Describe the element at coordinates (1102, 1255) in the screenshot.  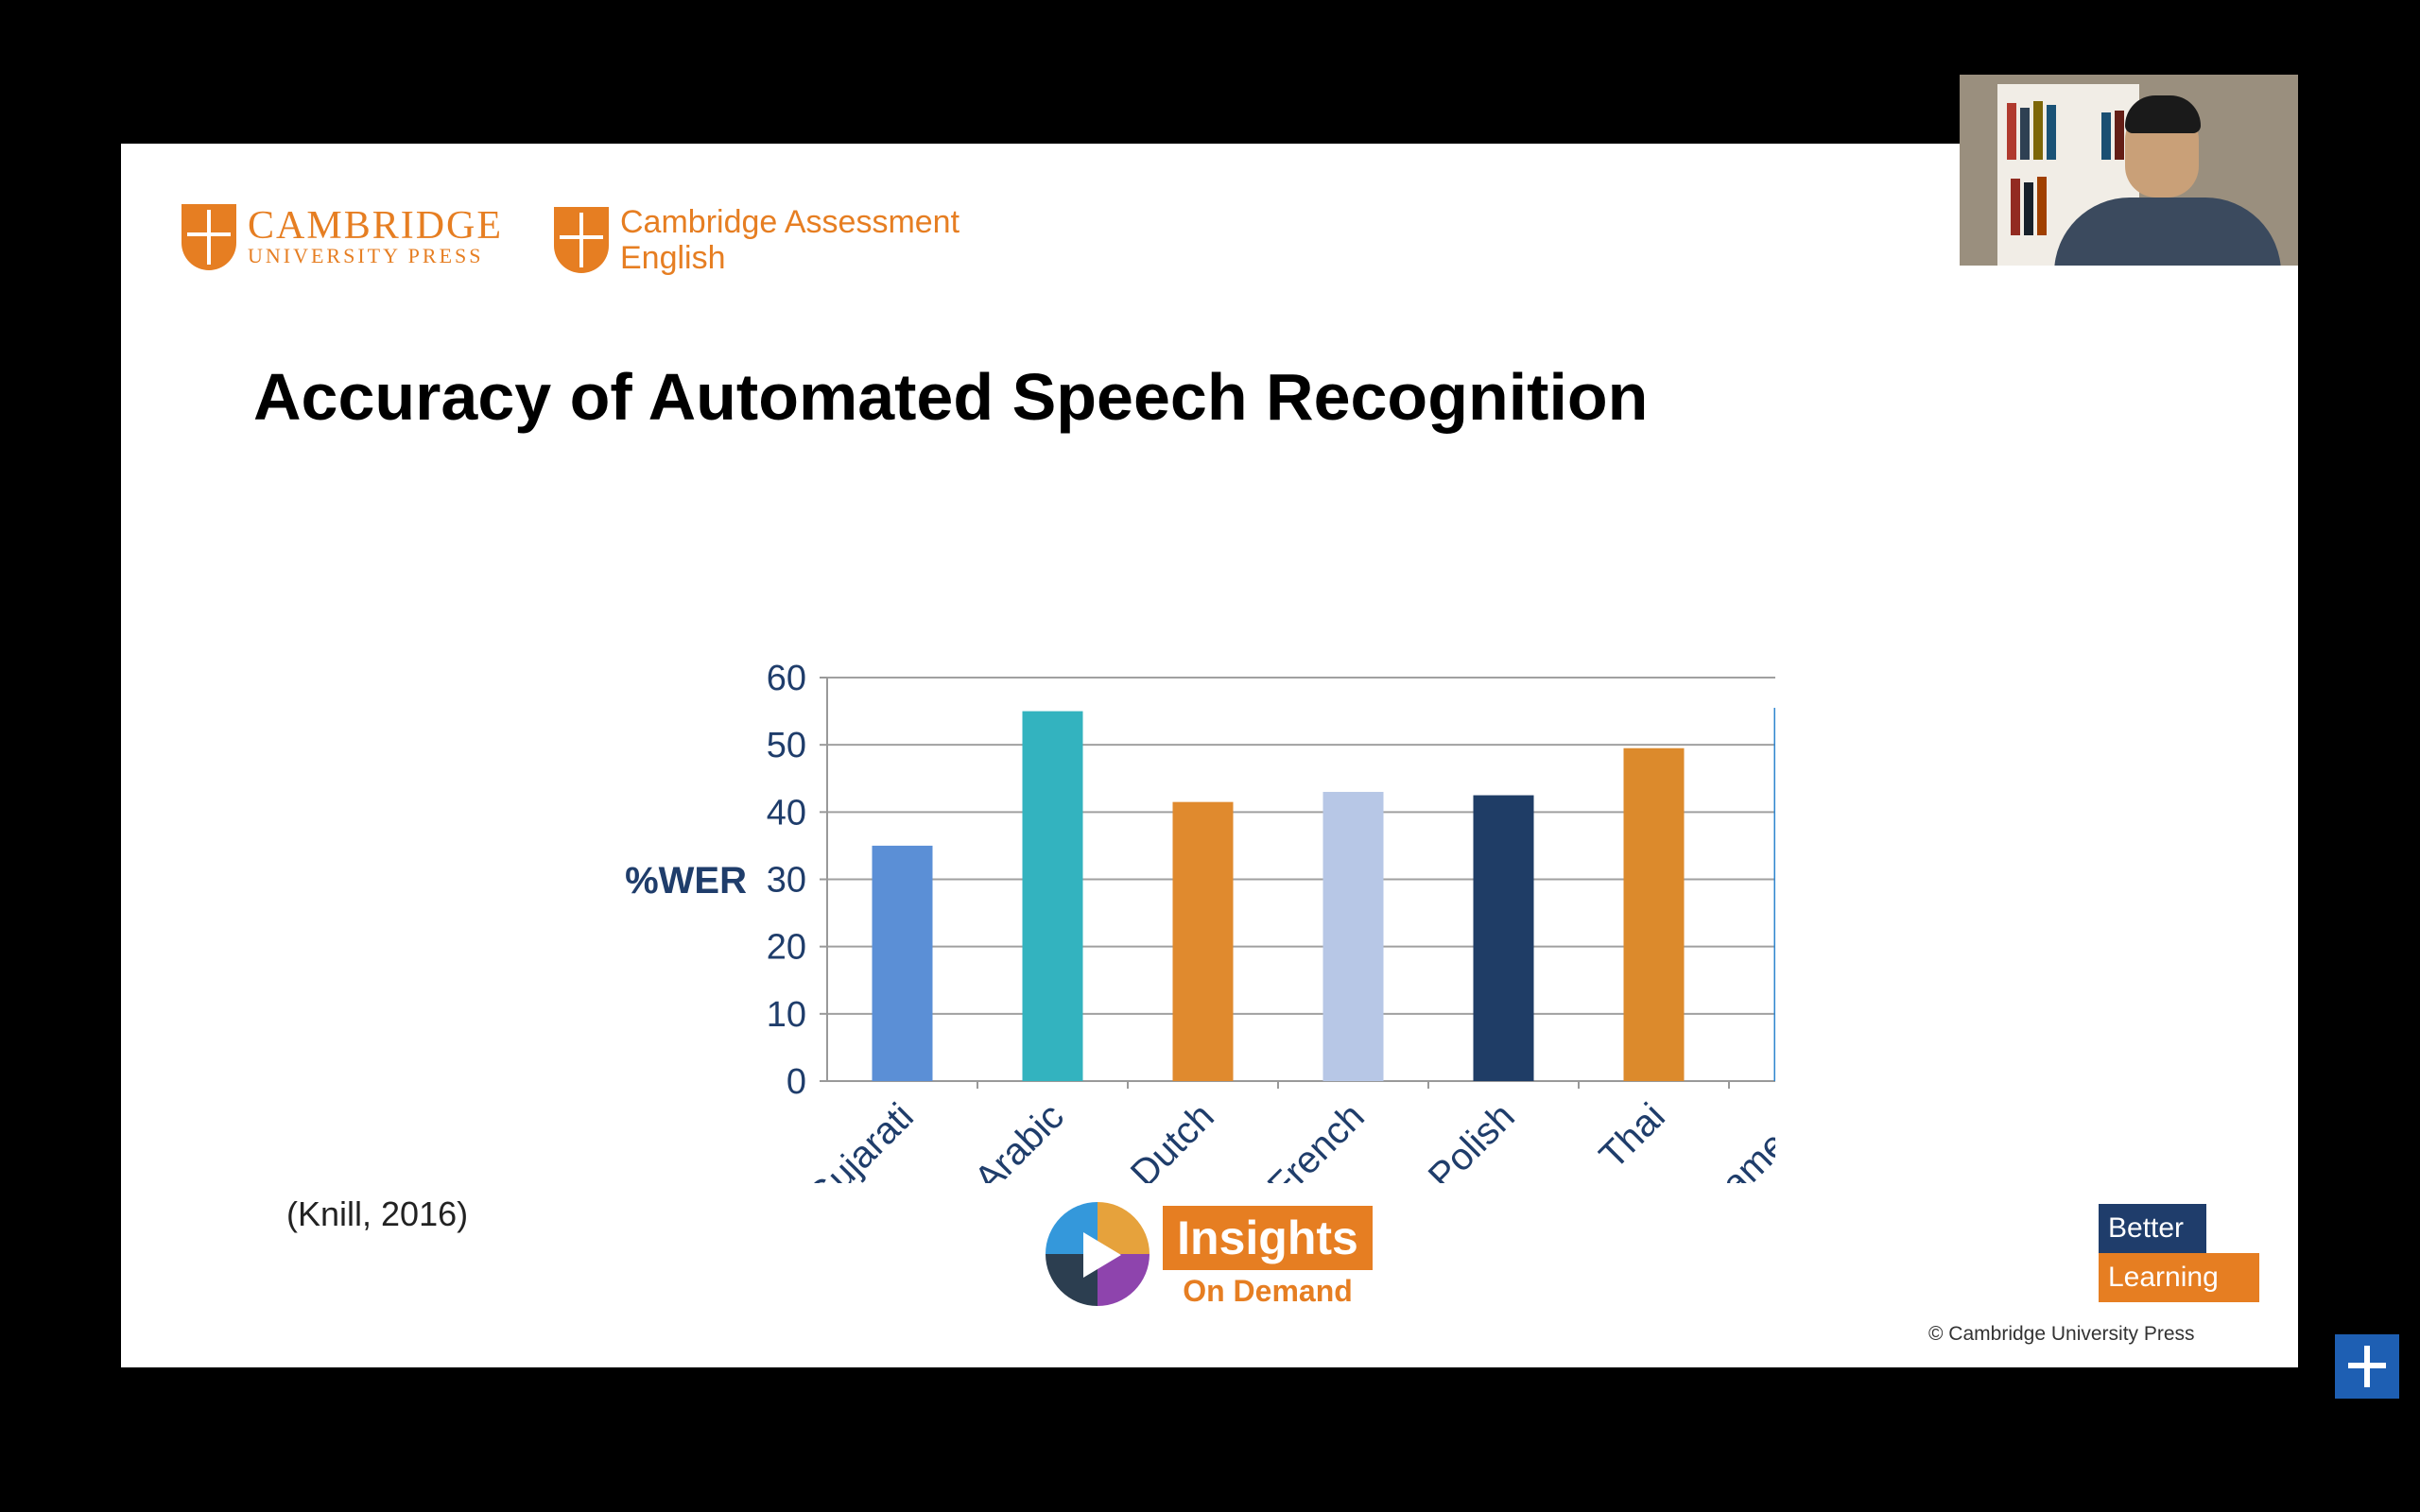
I see `play-icon` at that location.